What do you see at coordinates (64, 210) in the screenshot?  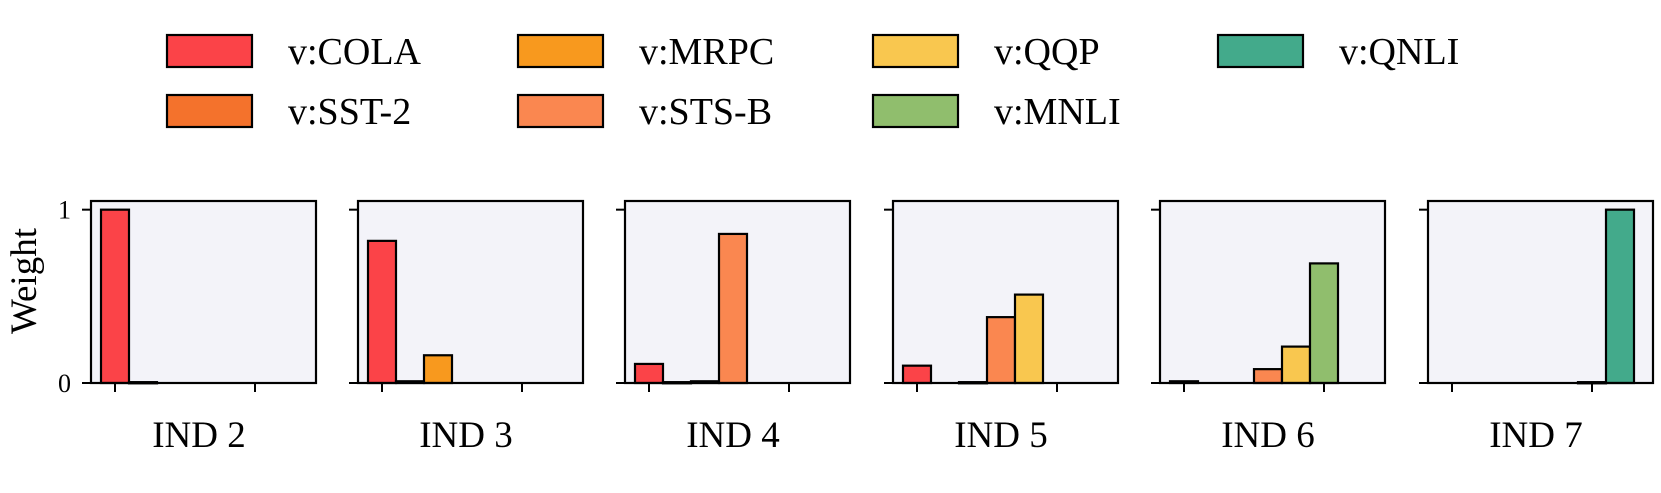 I see `y-tick-label: 1` at bounding box center [64, 210].